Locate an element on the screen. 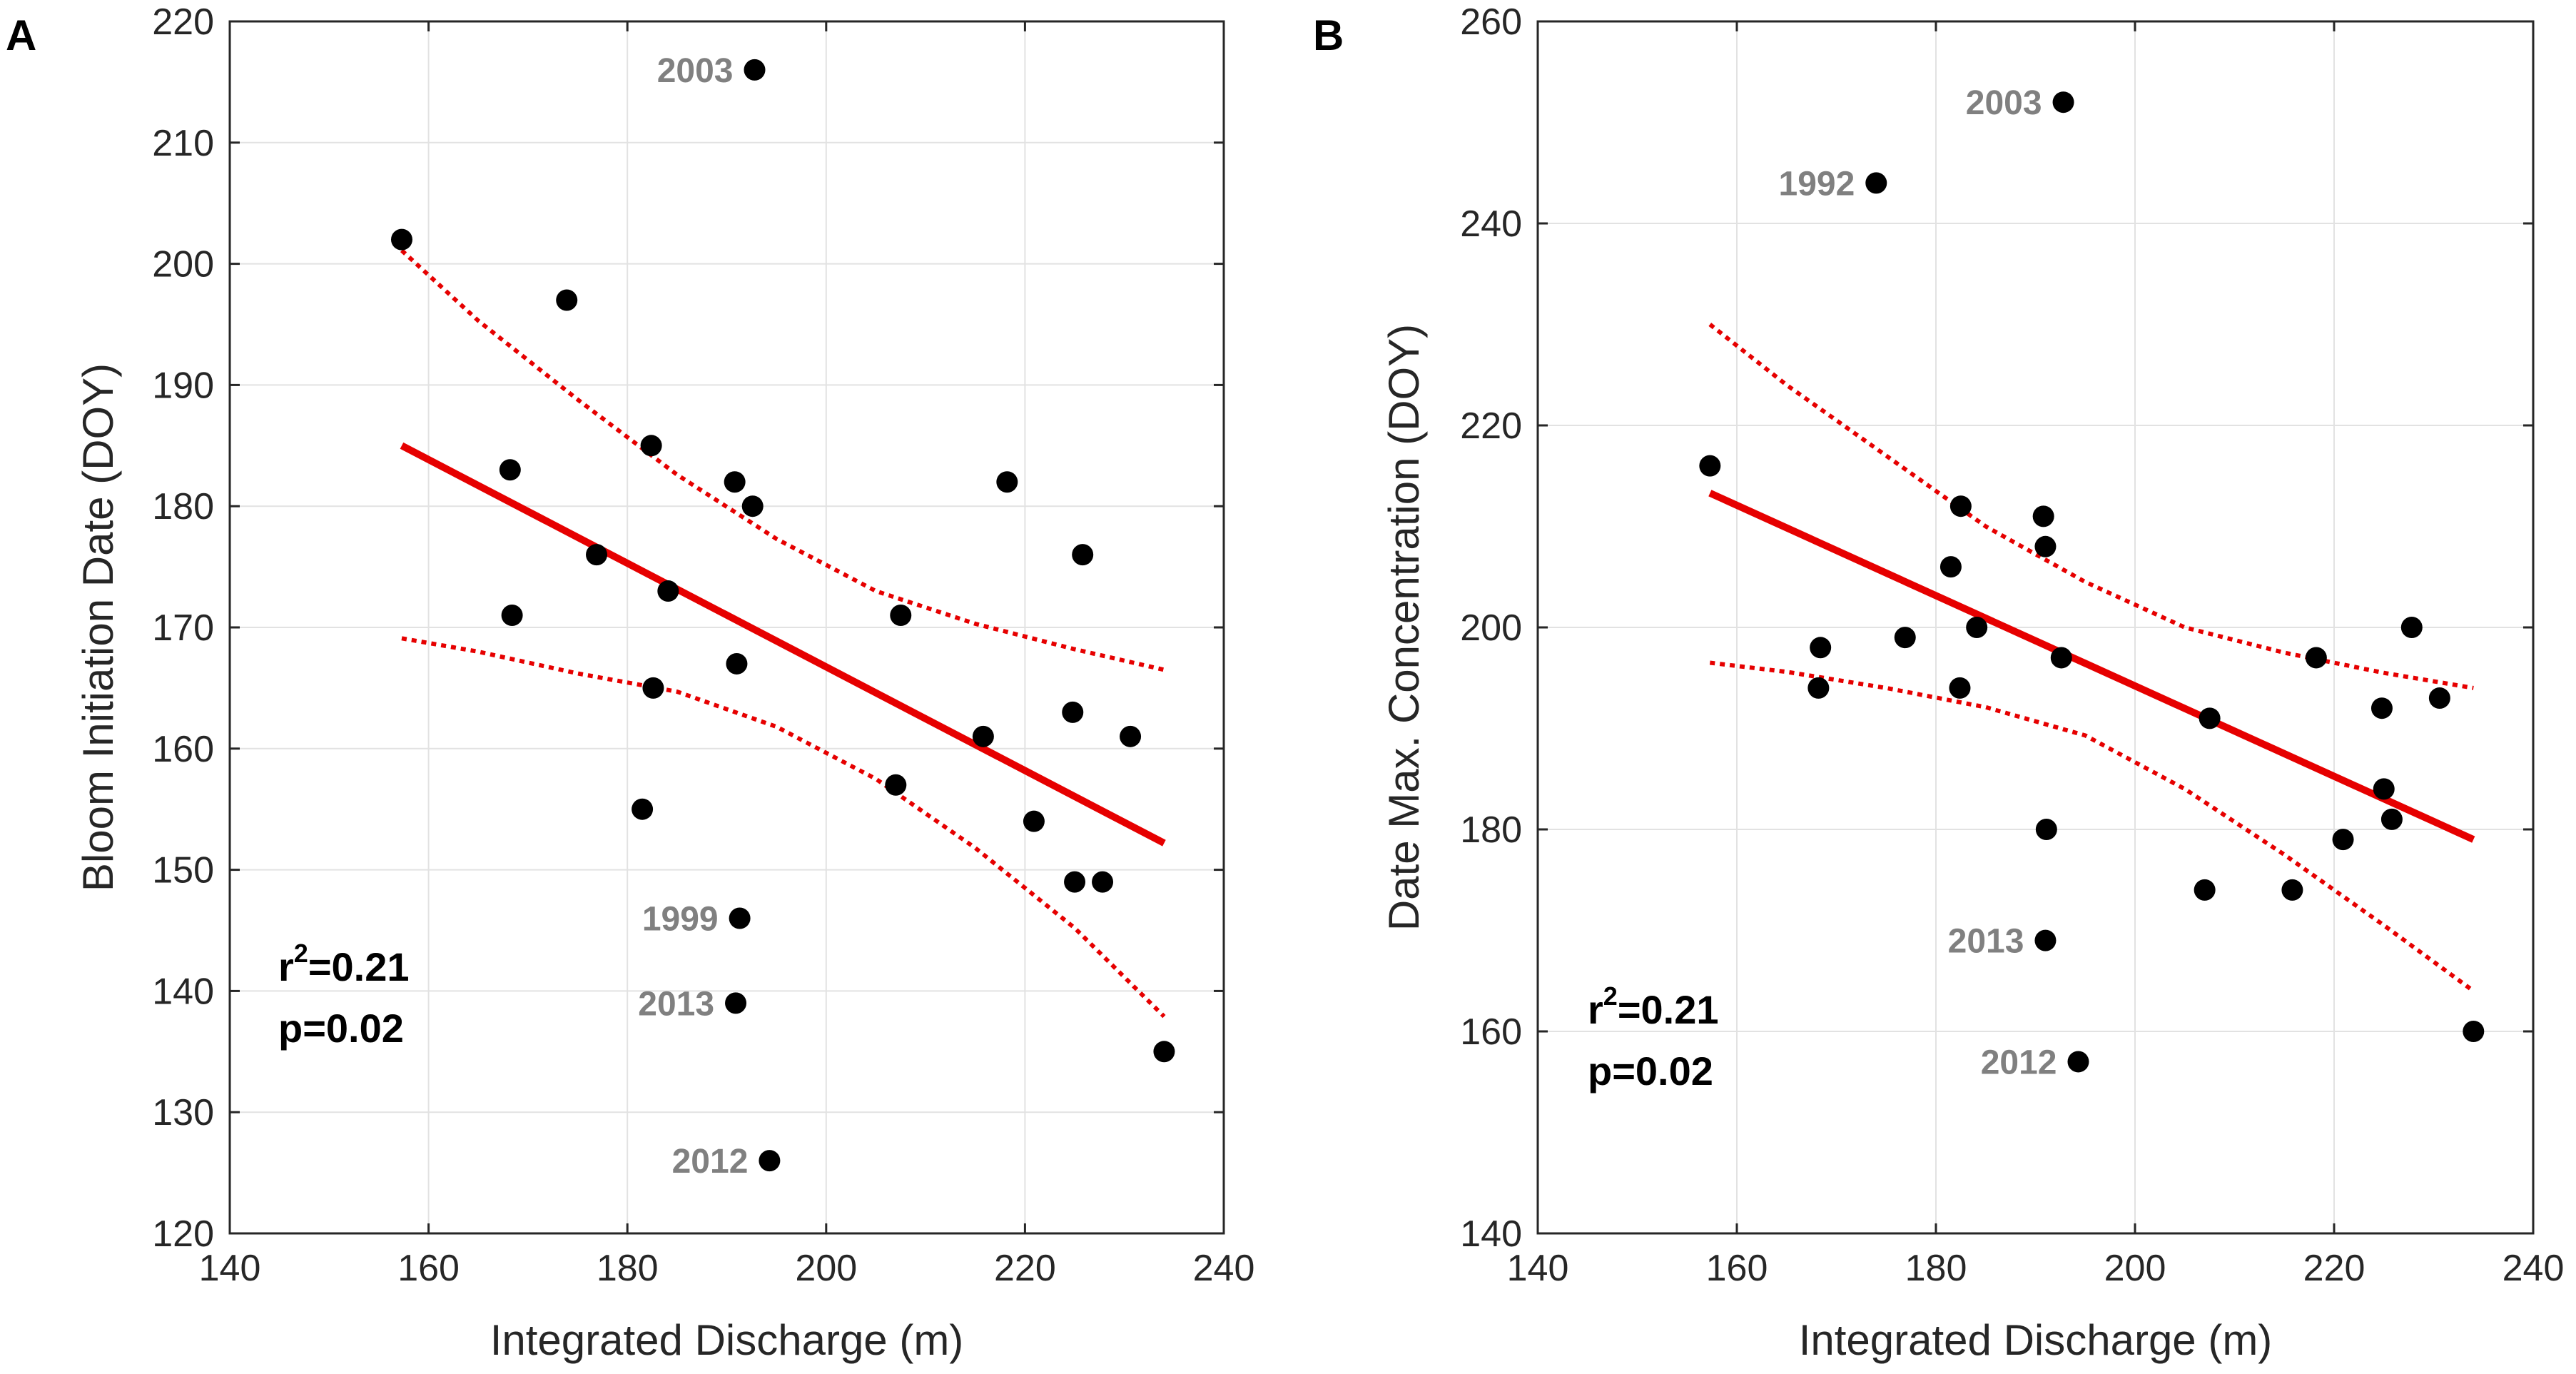  panel-a-y-tick-label: 200 is located at coordinates (183, 265).